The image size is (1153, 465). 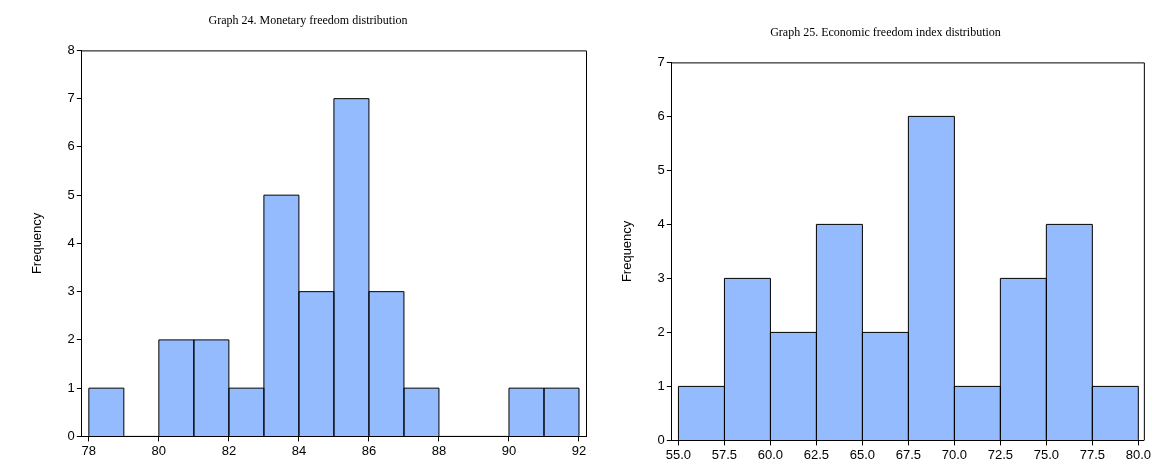 I want to click on x-tick-label: 72.5, so click(x=1000, y=454).